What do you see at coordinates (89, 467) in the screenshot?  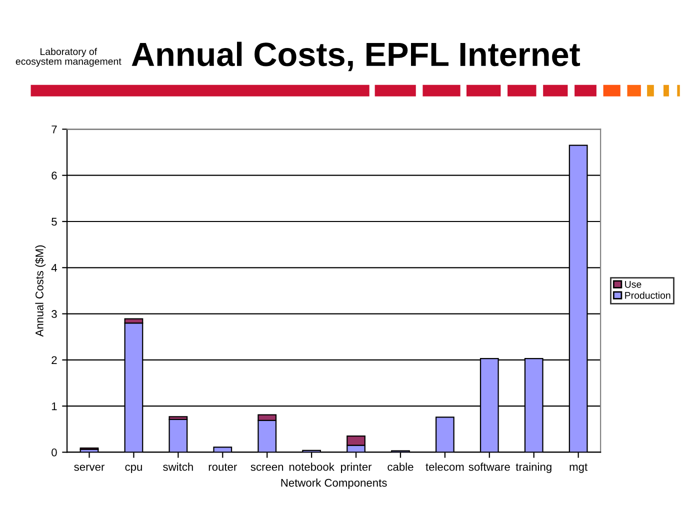 I see `x-tick-label: server` at bounding box center [89, 467].